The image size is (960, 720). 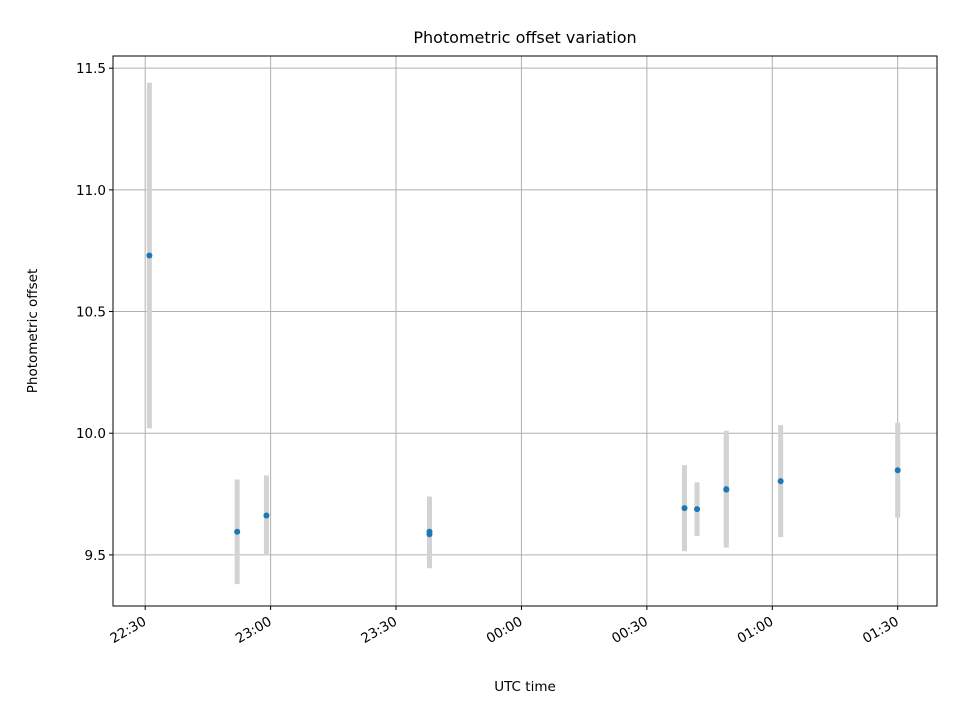 What do you see at coordinates (91, 313) in the screenshot?
I see `y-tick-label: 10.5` at bounding box center [91, 313].